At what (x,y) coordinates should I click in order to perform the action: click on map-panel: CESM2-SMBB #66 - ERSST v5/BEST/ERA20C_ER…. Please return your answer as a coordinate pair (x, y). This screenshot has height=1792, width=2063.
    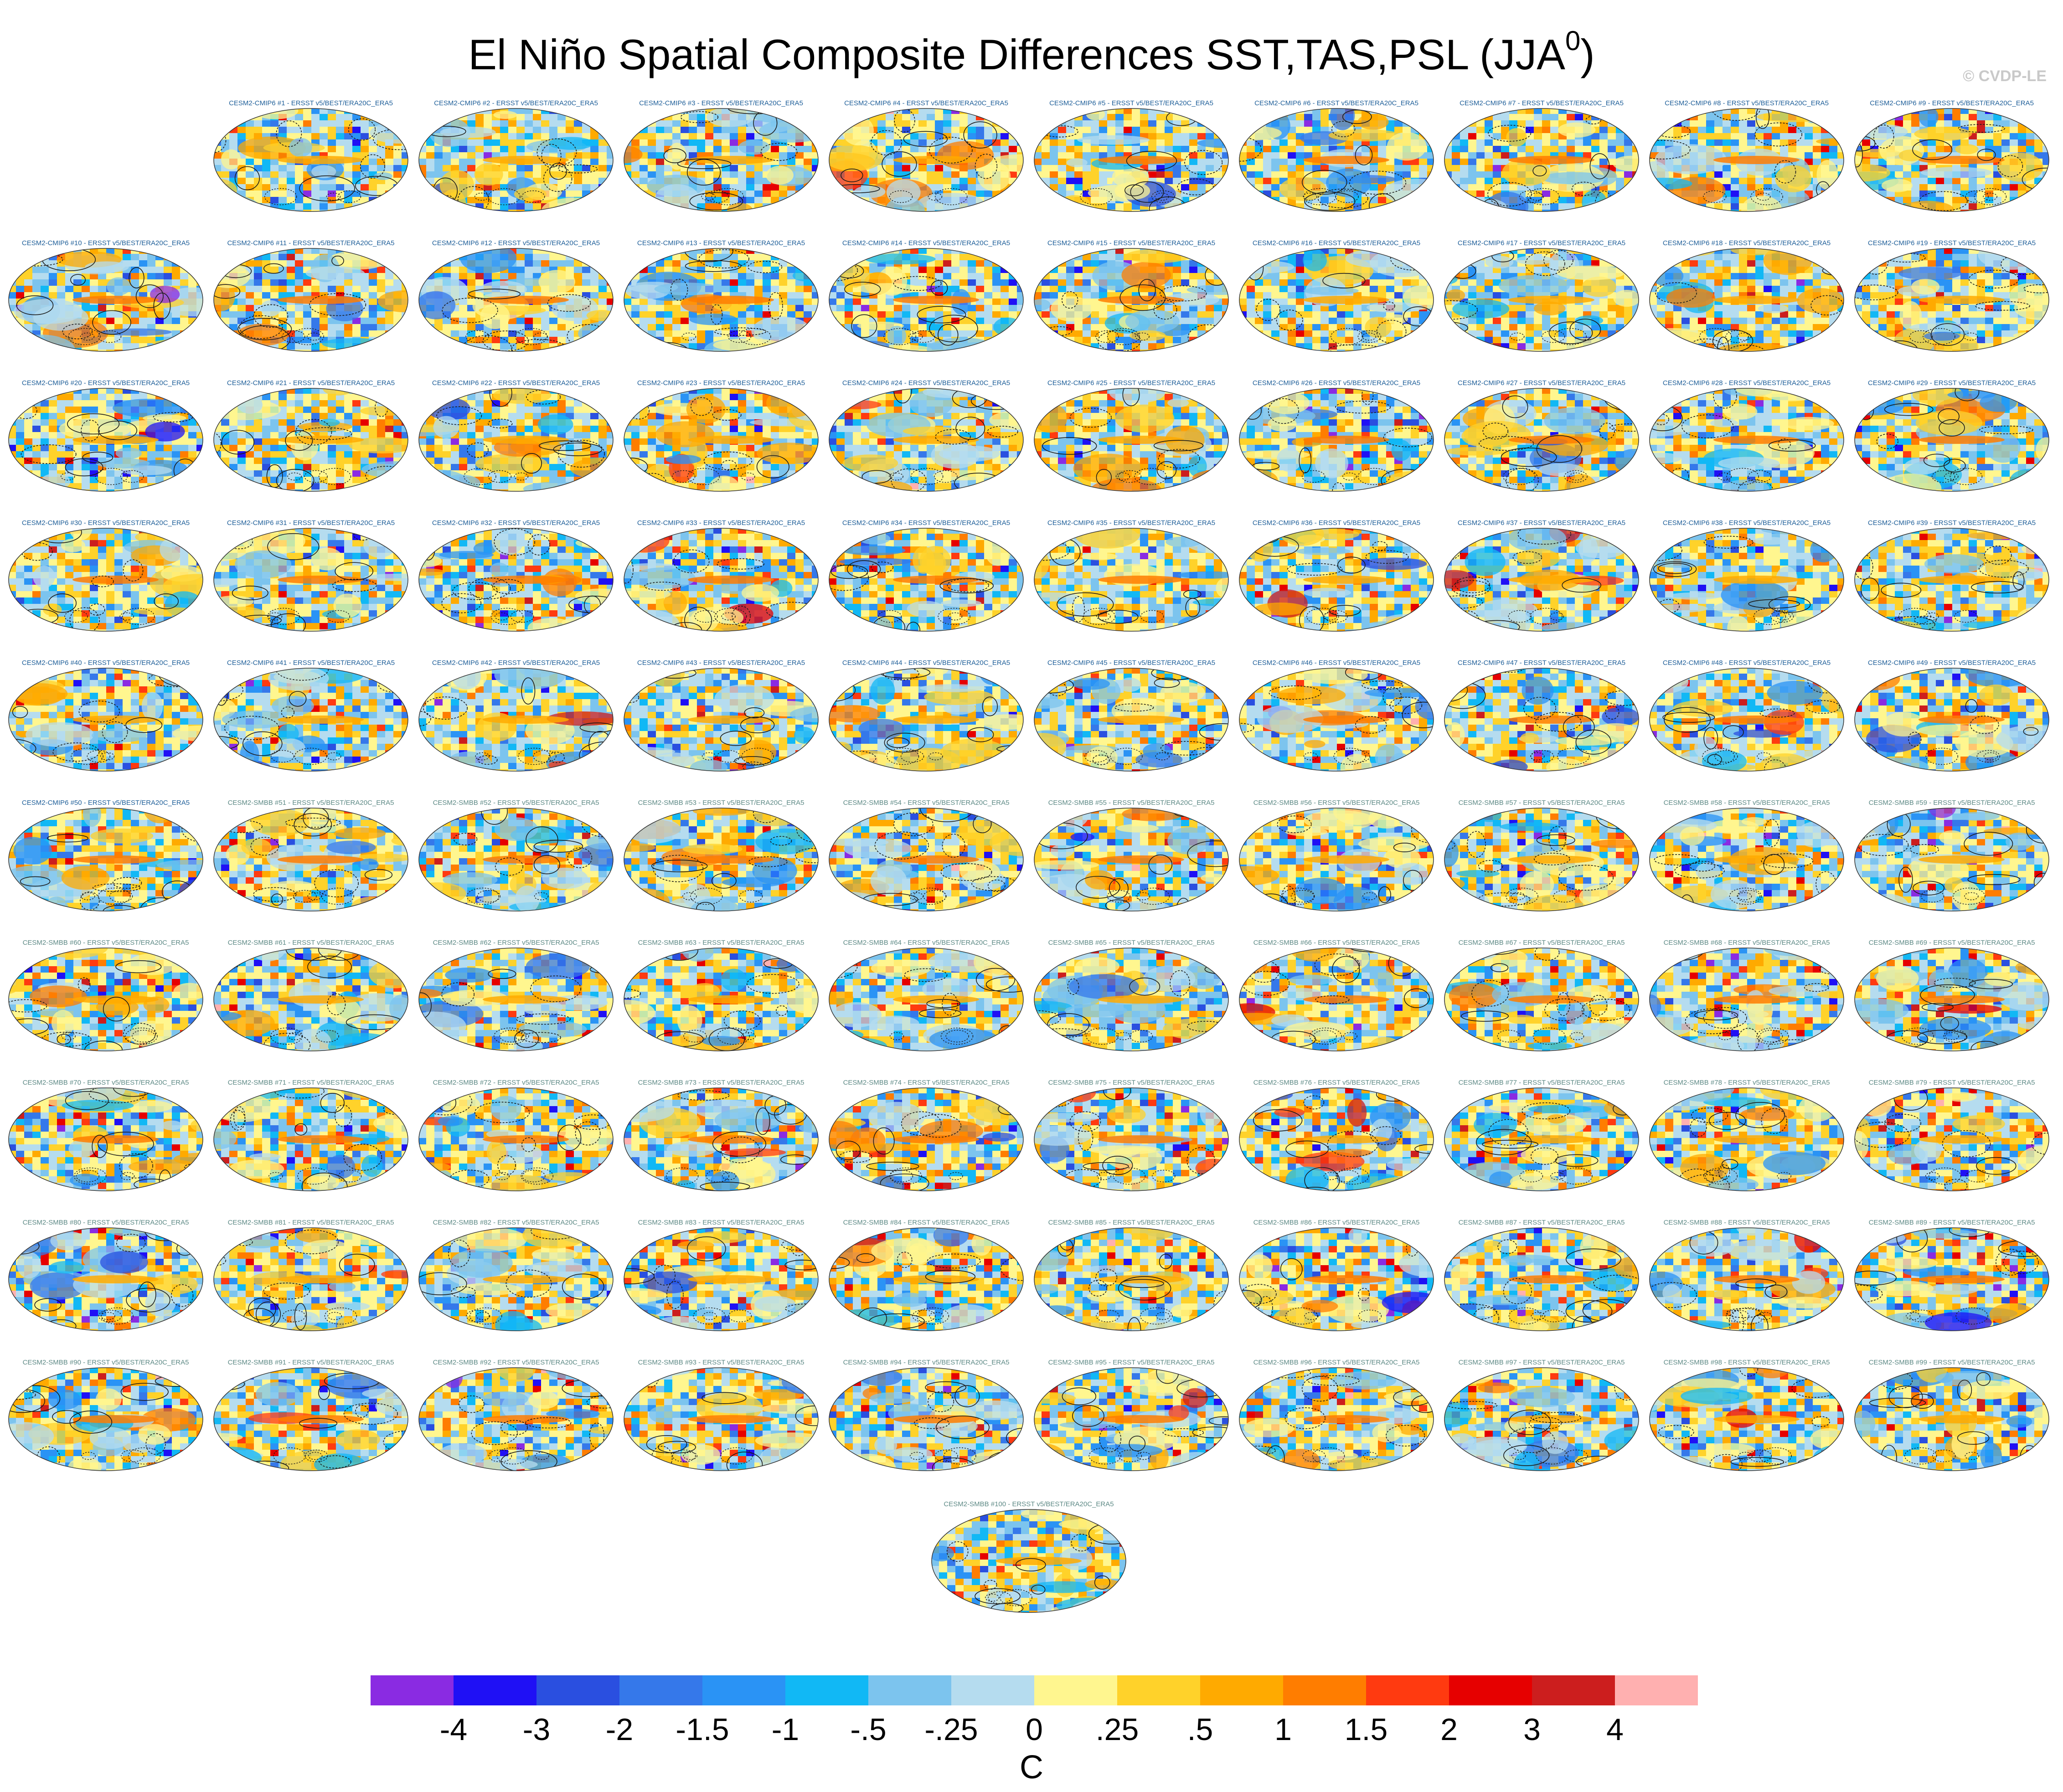
    Looking at the image, I should click on (1336, 1007).